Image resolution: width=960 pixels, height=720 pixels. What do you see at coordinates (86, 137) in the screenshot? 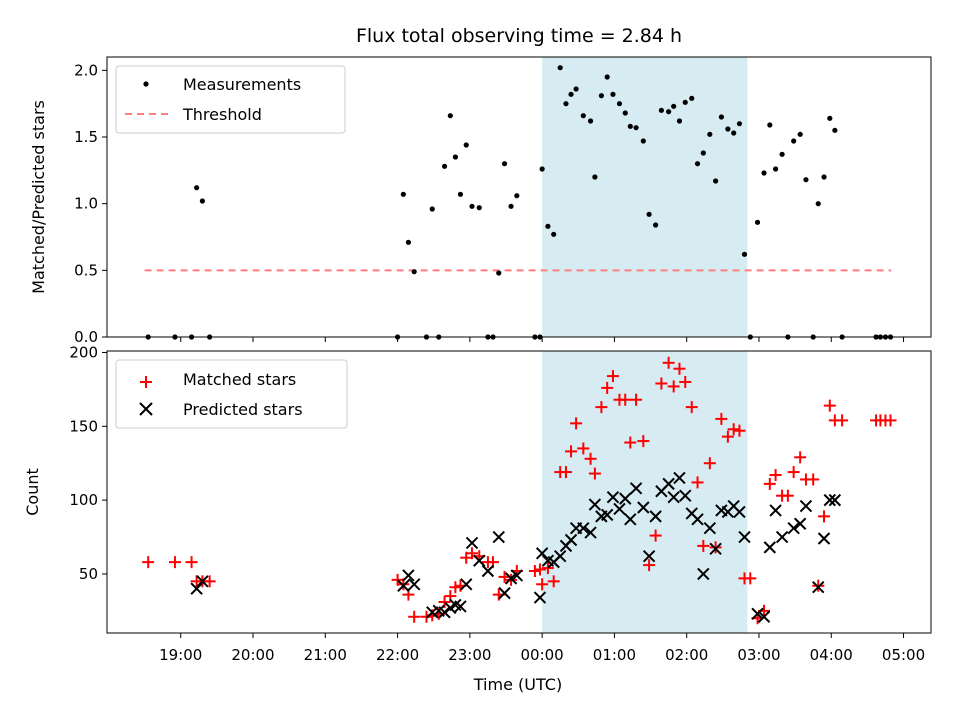
I see `top-y-tick-label: 1.5` at bounding box center [86, 137].